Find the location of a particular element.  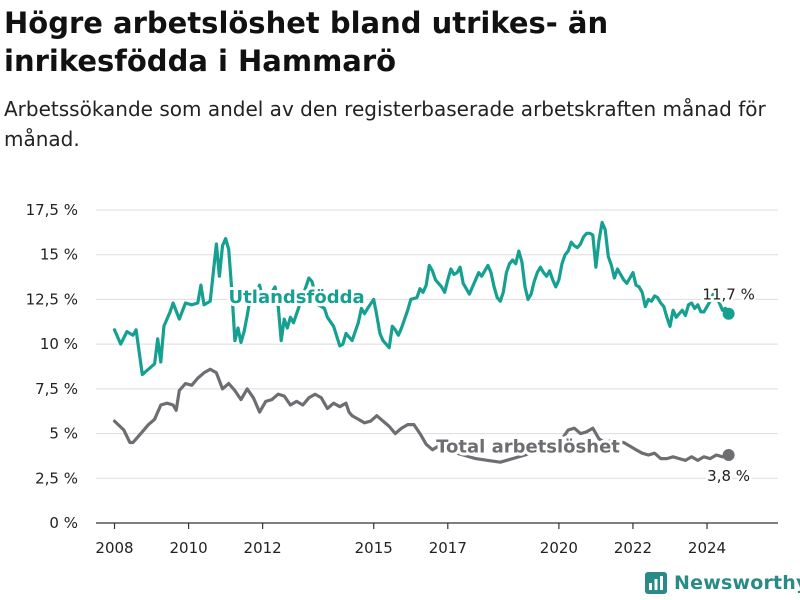

y-tick-label: 10 % is located at coordinates (59, 344).